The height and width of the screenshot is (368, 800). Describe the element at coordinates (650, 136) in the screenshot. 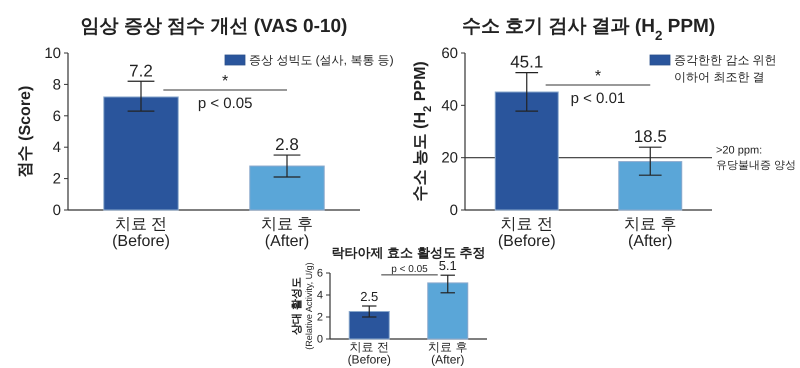

I see `data-label: 18.5` at that location.